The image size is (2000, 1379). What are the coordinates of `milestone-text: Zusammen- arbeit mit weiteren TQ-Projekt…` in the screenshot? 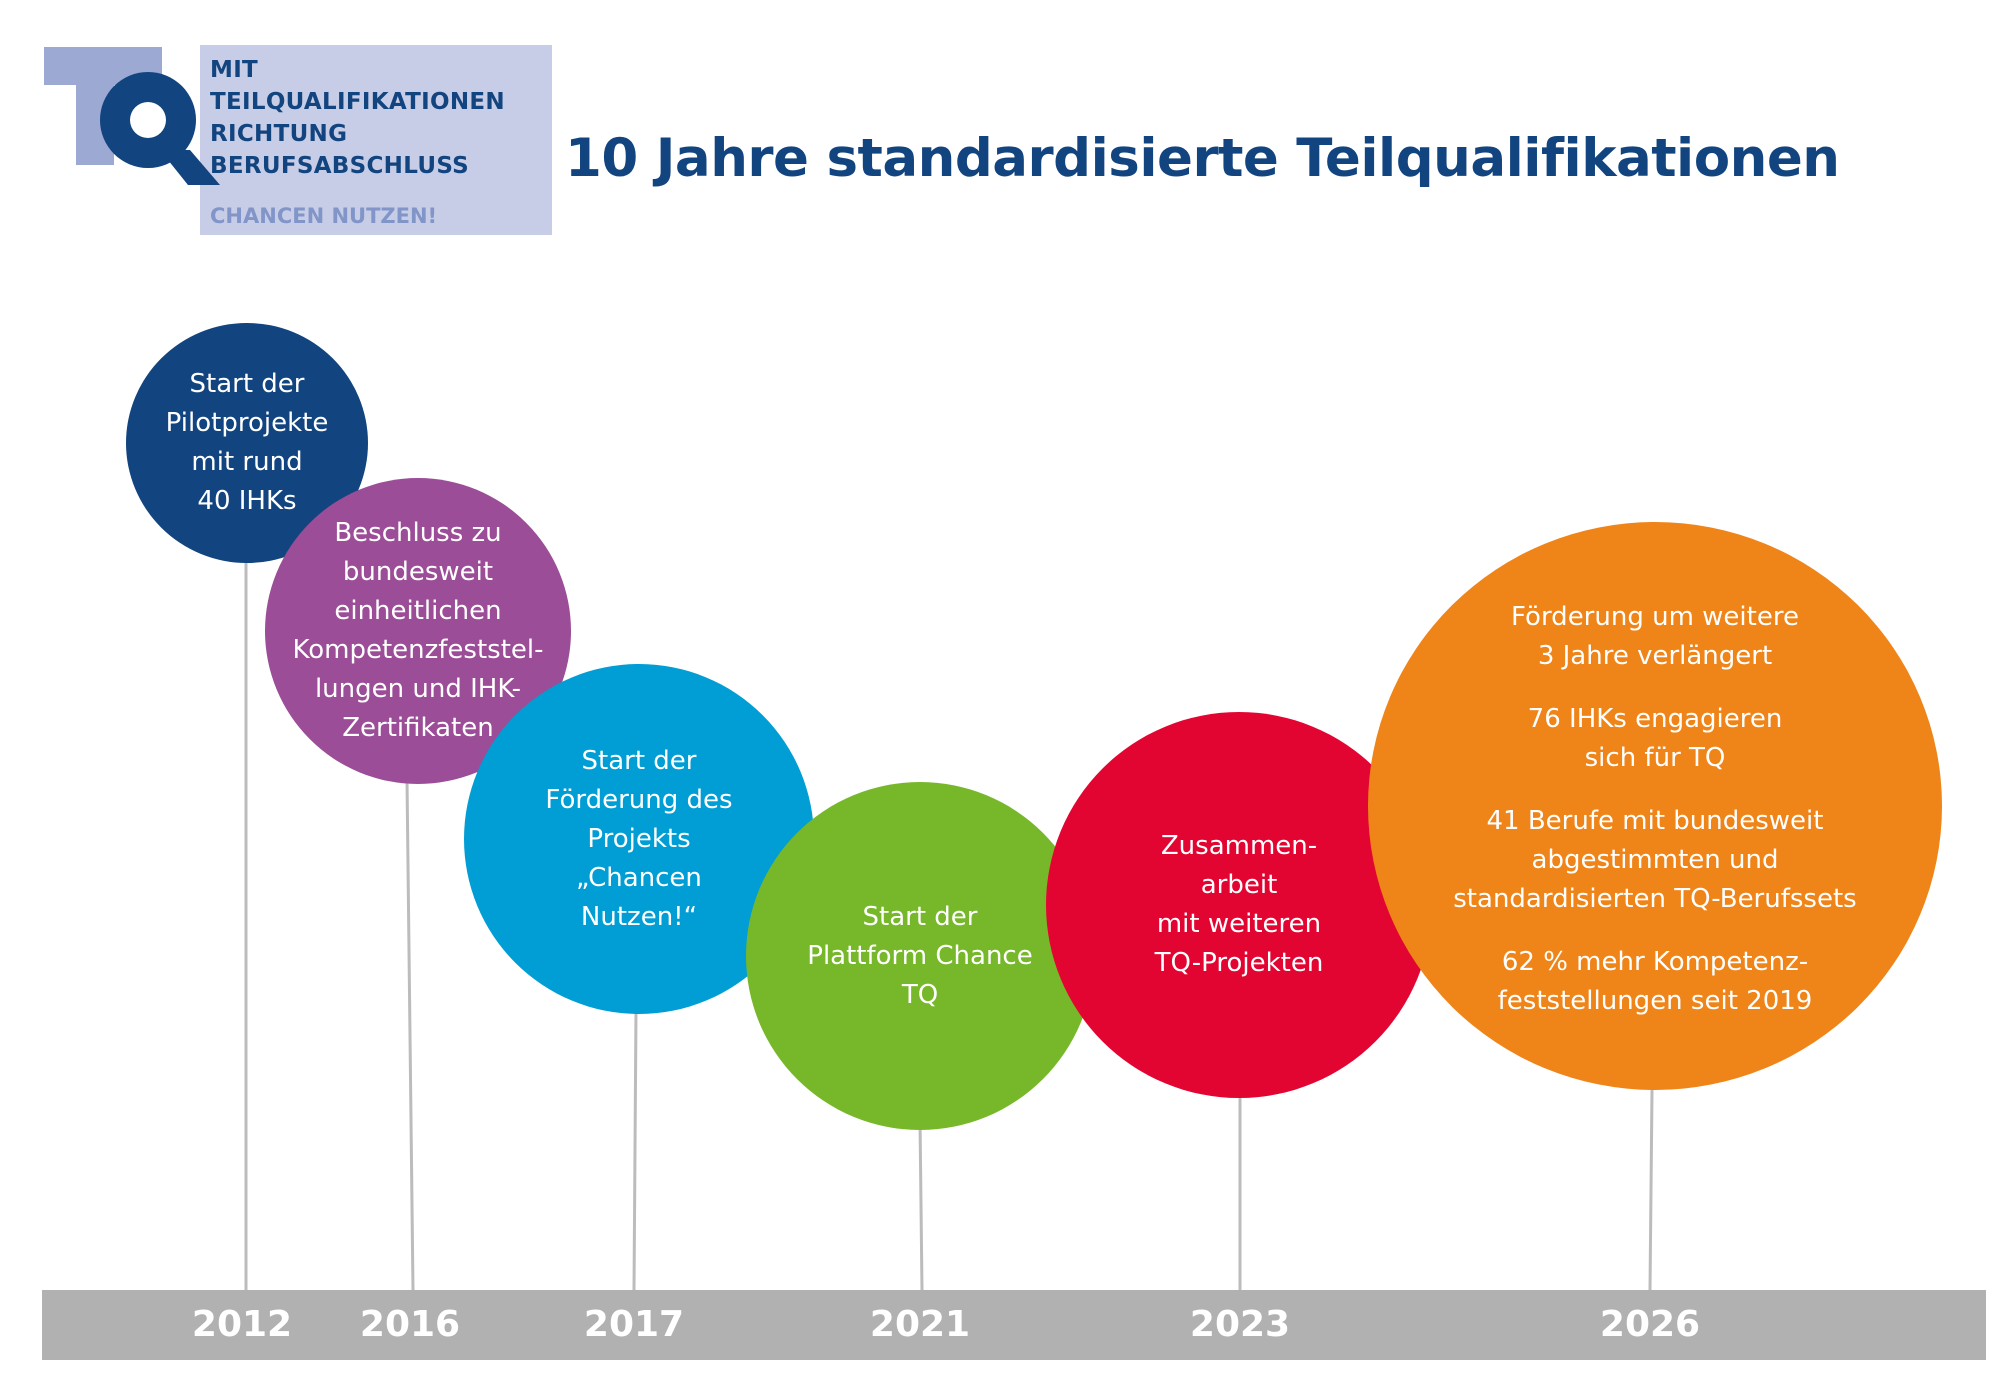 It's located at (1239, 904).